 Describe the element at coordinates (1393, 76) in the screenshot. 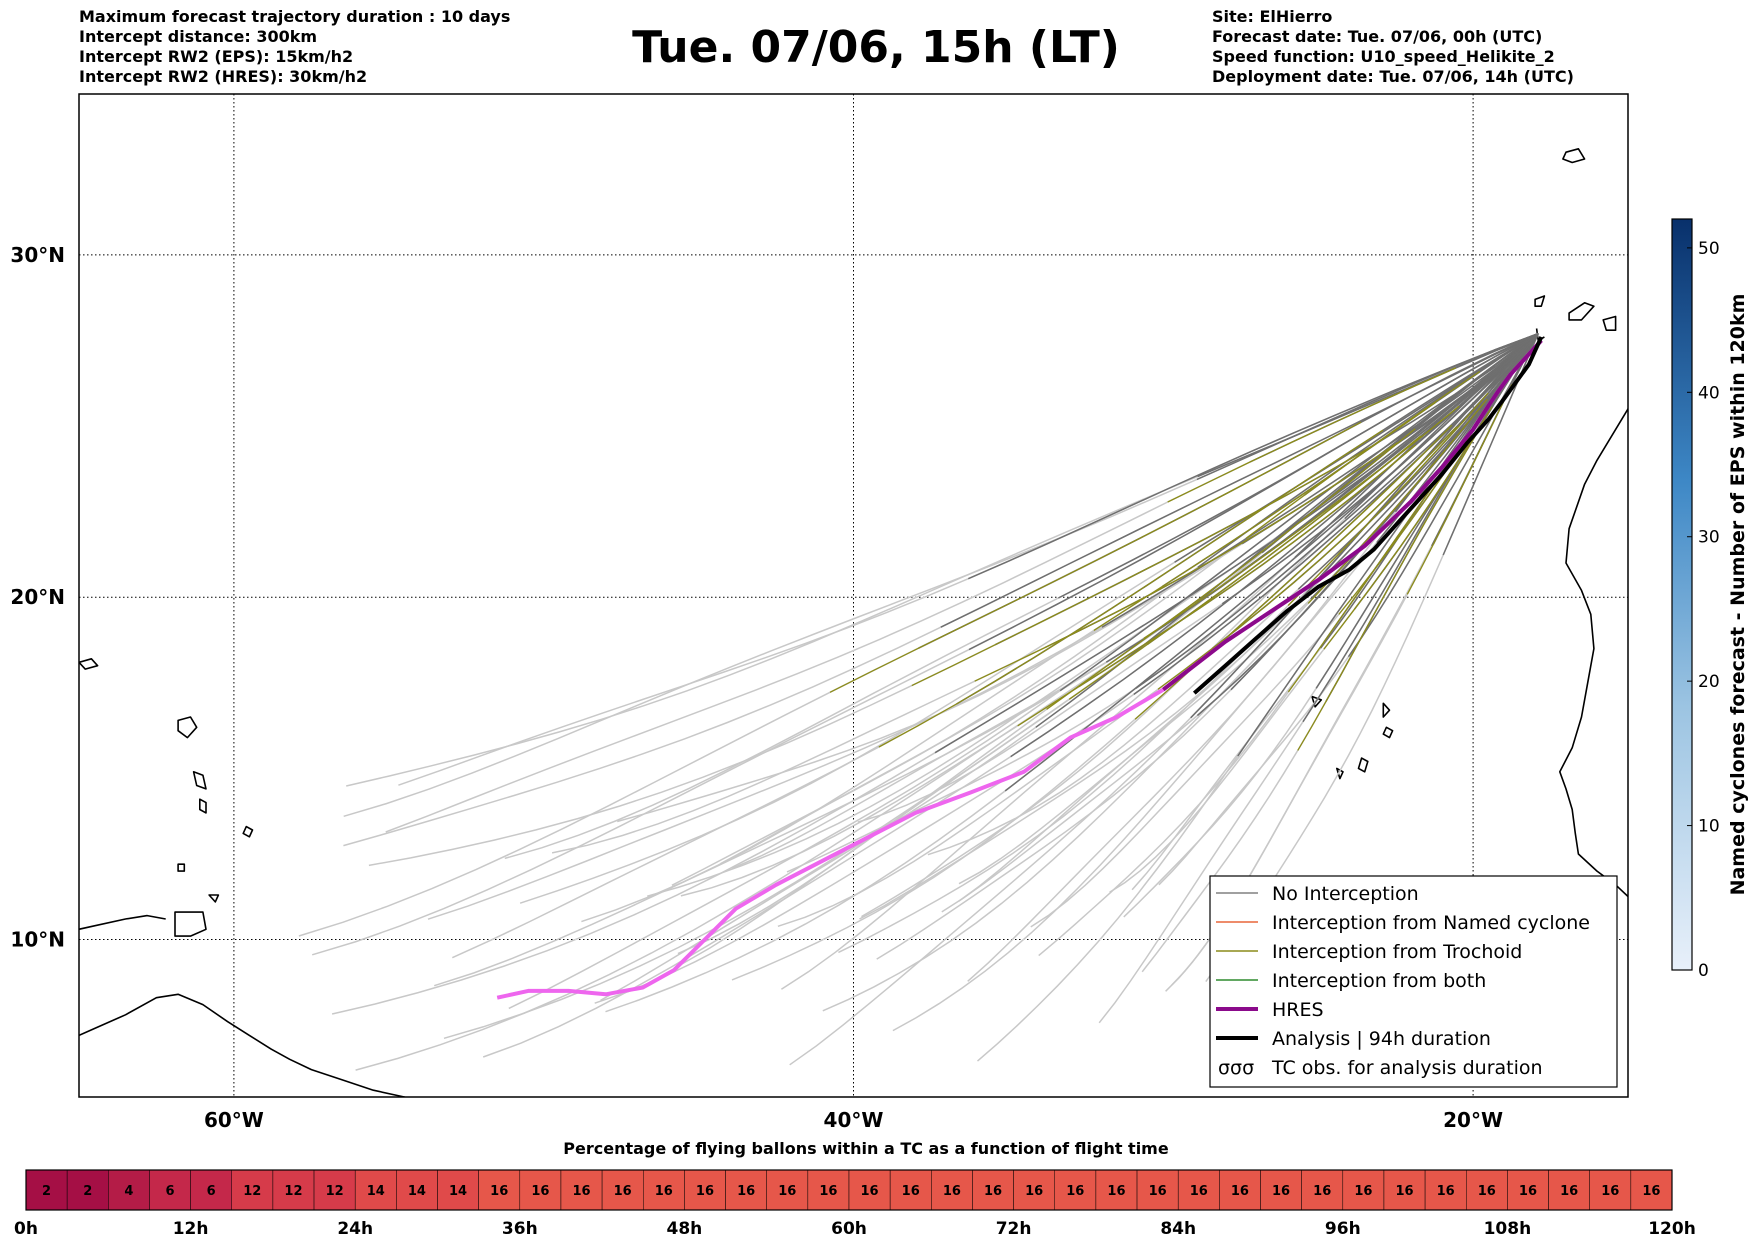

I see `header-line: Deployment date: Tue. 07/06, 14h (UTC)` at that location.